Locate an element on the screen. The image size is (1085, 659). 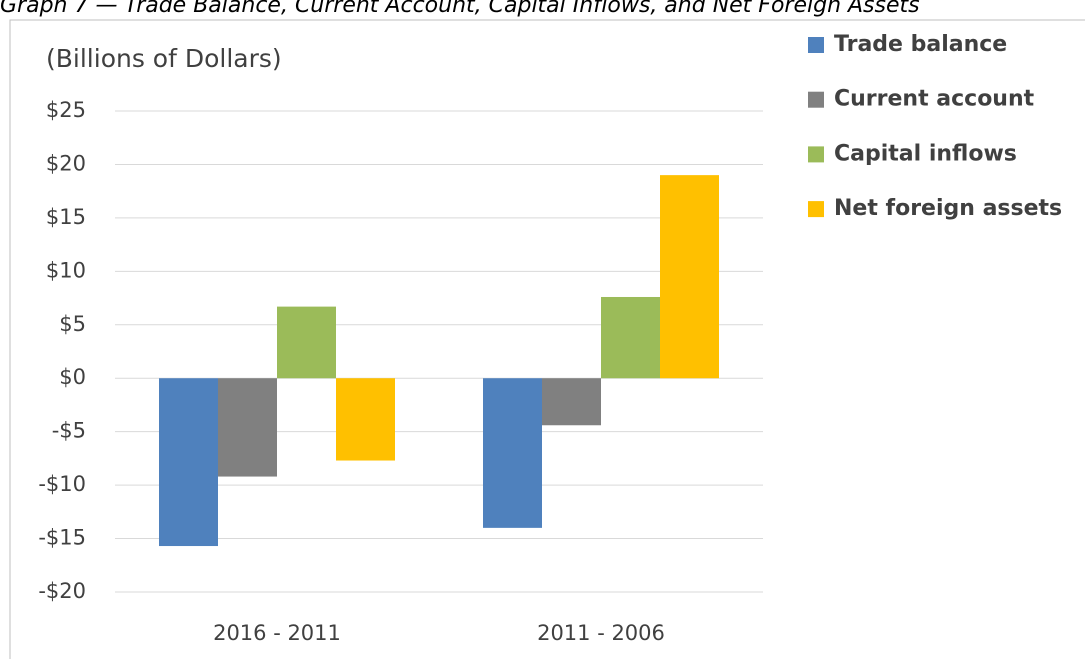
y-tick-label: $25 is located at coordinates (66, 110).